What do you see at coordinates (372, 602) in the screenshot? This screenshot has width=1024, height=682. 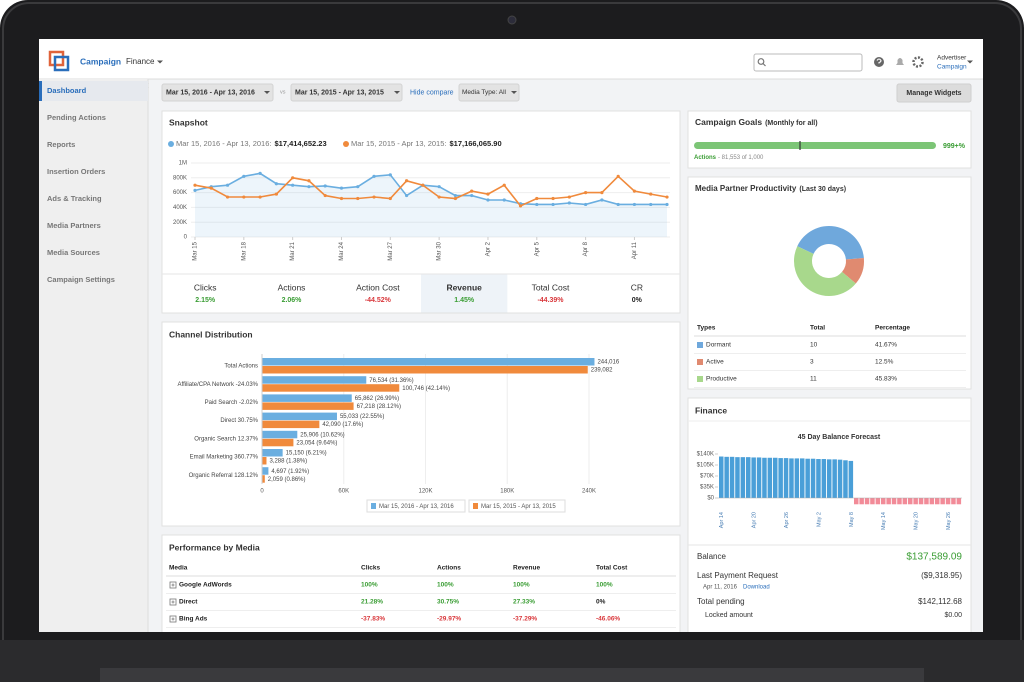 I see `table-cell: 21.28%` at bounding box center [372, 602].